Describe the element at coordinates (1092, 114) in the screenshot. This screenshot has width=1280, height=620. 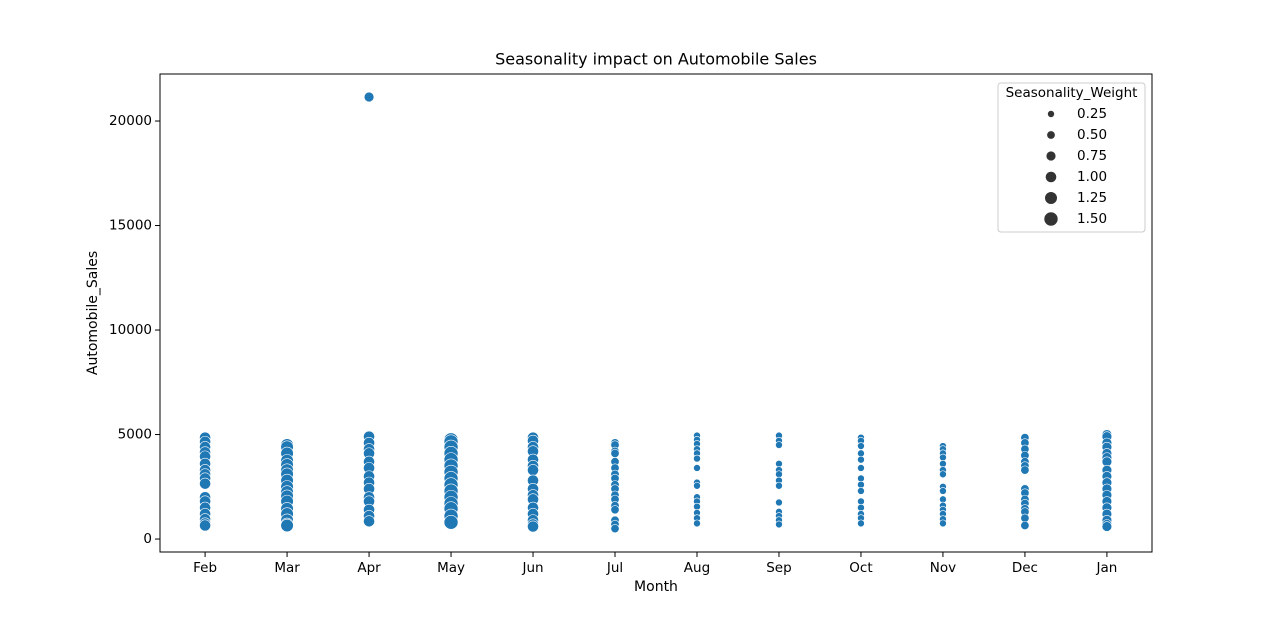
I see `legend-label: 0.25` at that location.